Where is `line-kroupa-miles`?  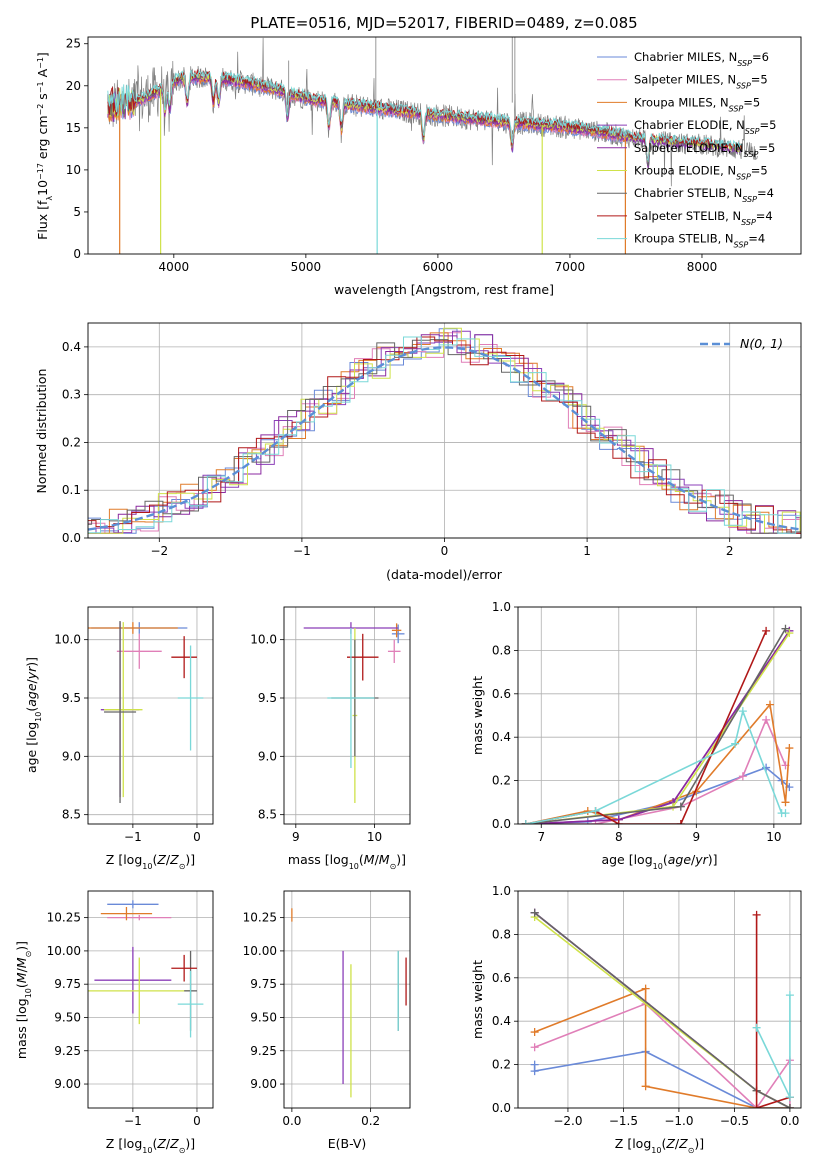
line-kroupa-miles is located at coordinates (658, 763).